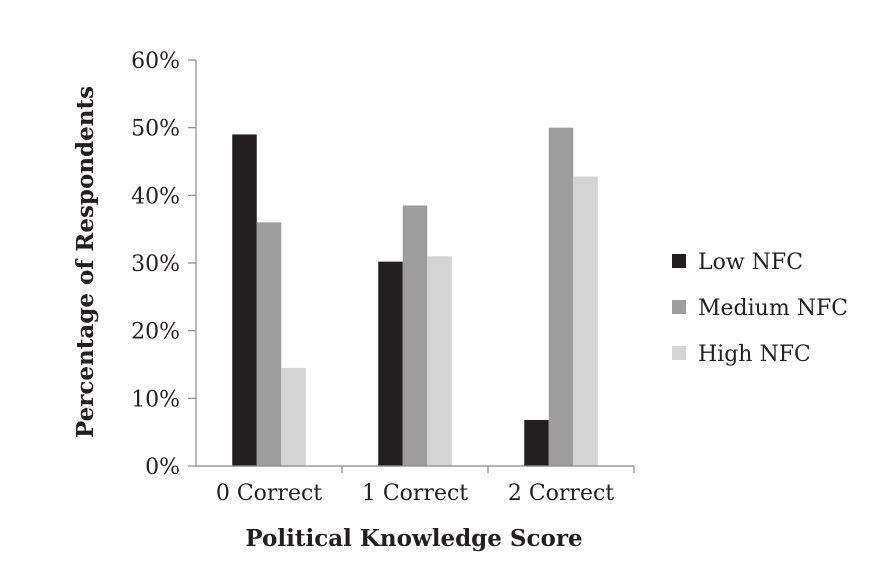 The image size is (872, 580). What do you see at coordinates (754, 354) in the screenshot?
I see `legend-label: High NFC` at bounding box center [754, 354].